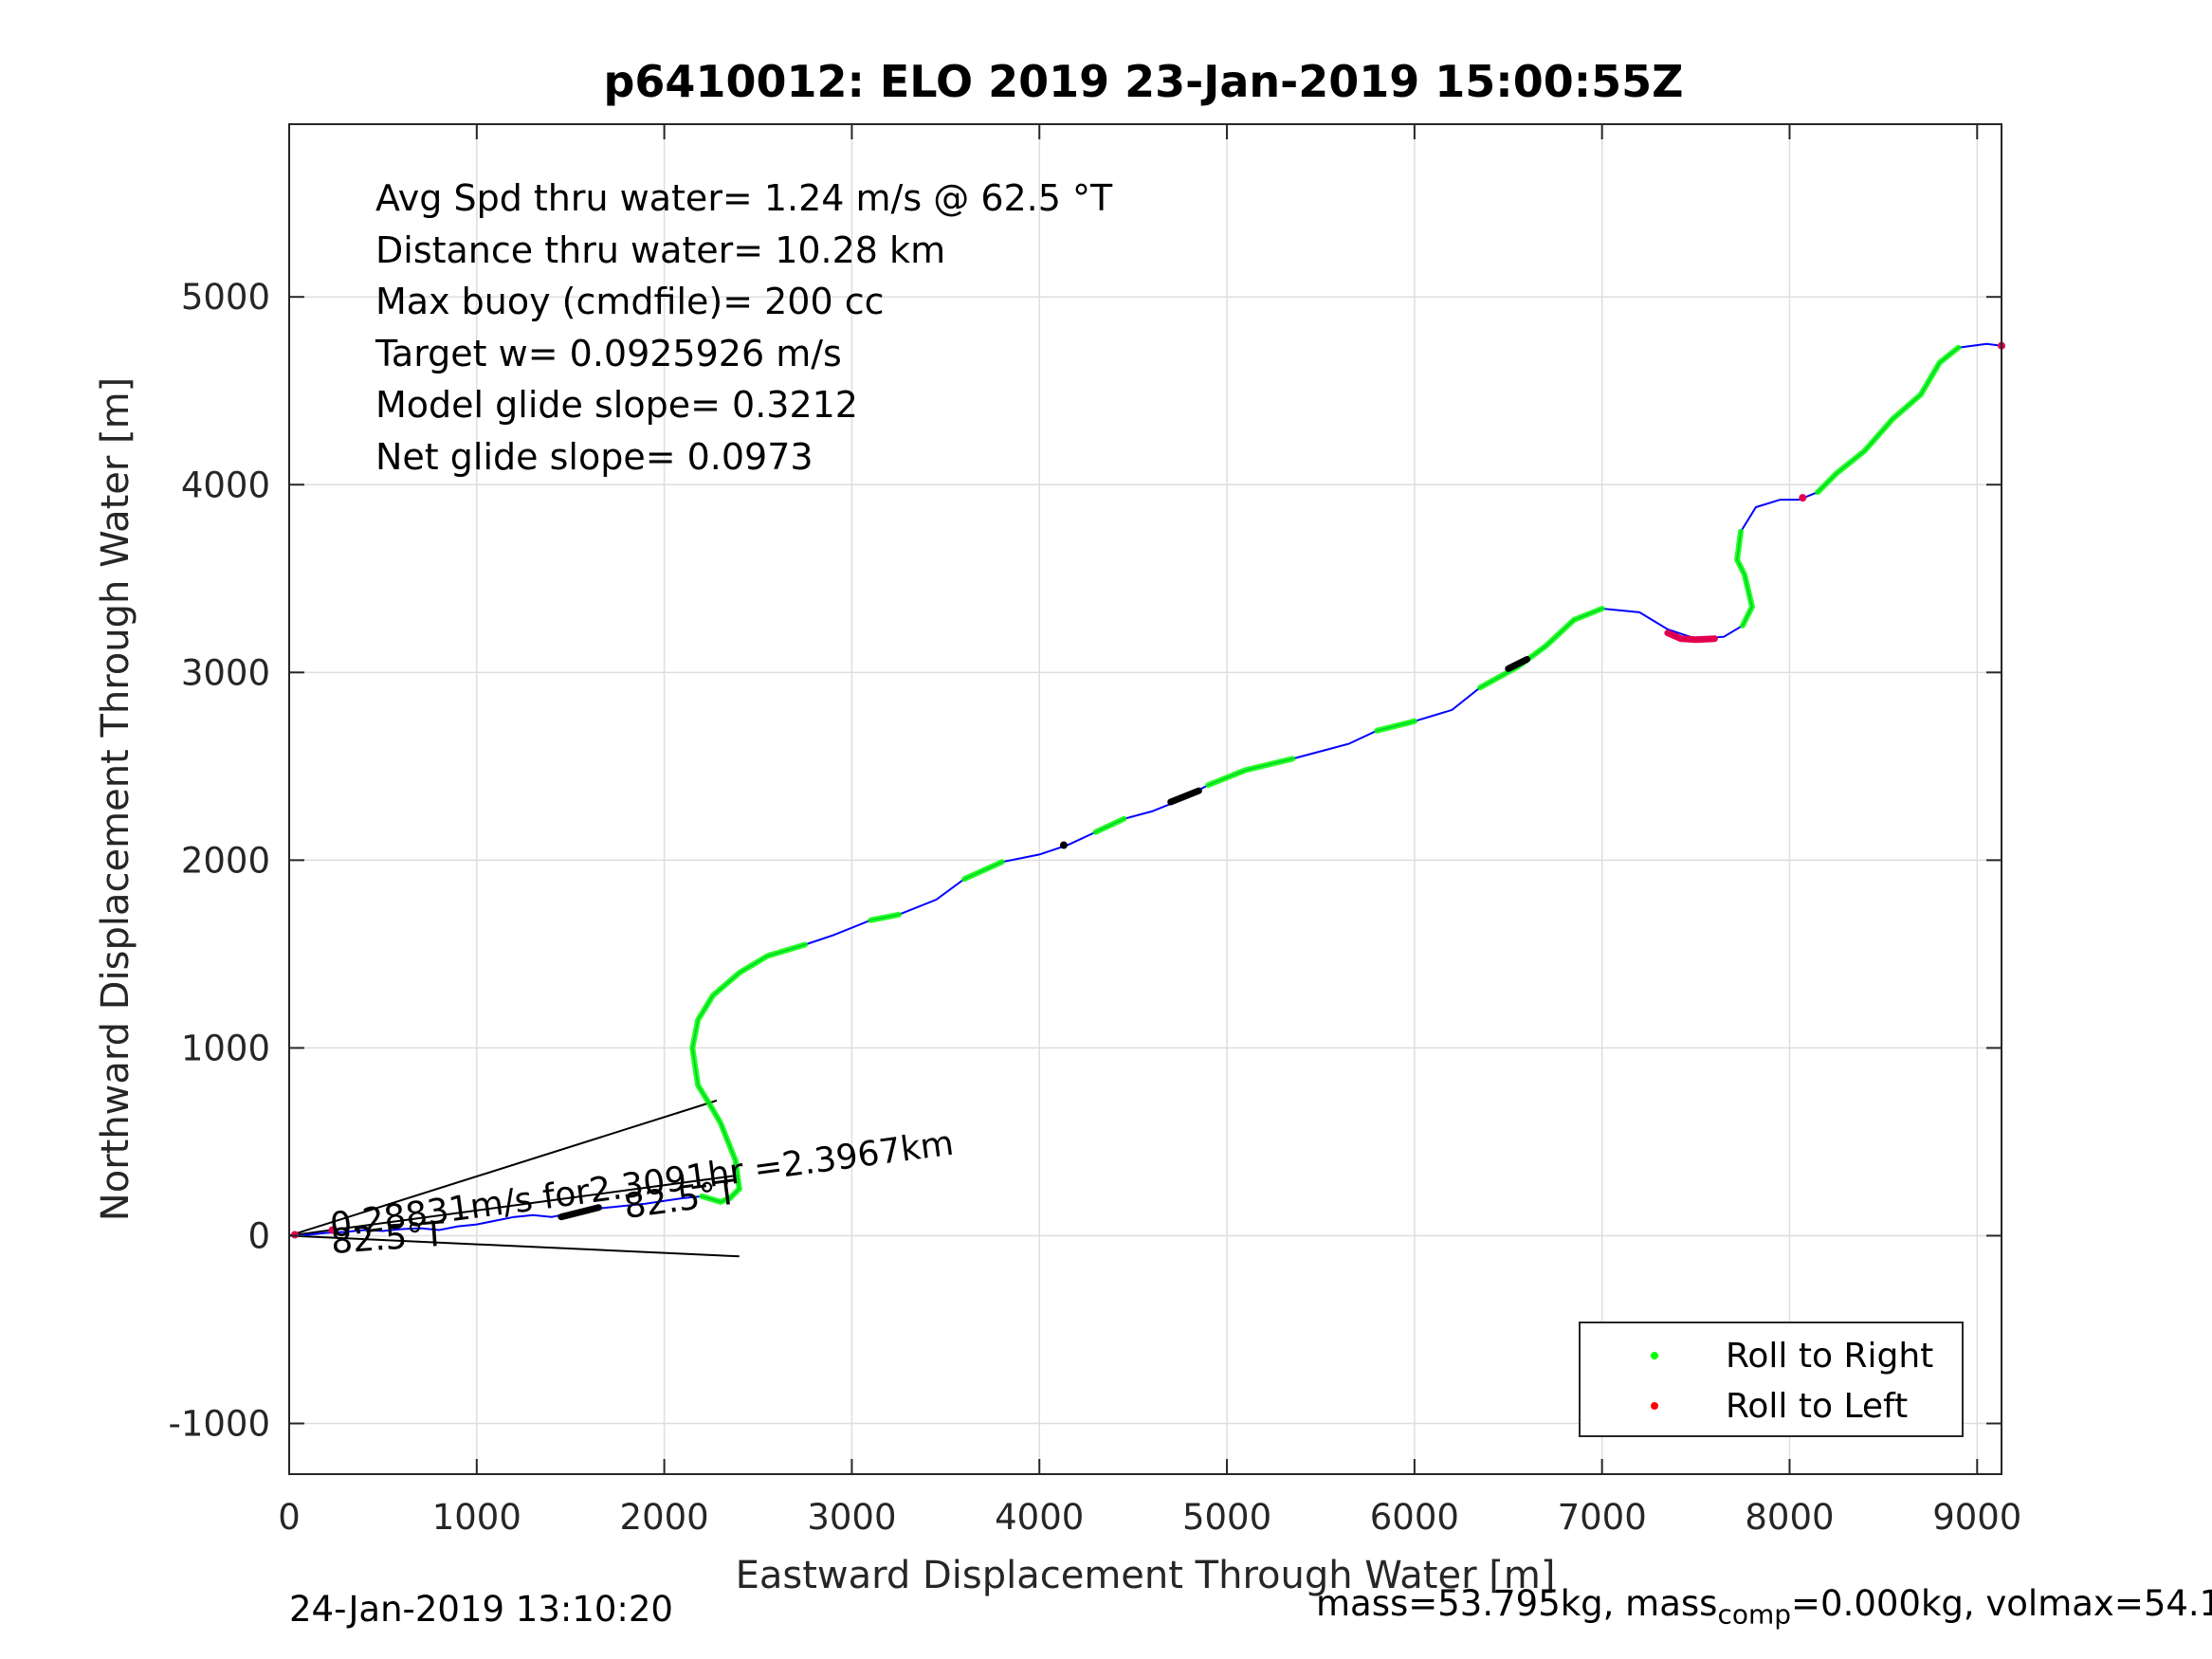 The width and height of the screenshot is (2212, 1659). I want to click on heading-annotation-2: 82.5°T, so click(389, 1238).